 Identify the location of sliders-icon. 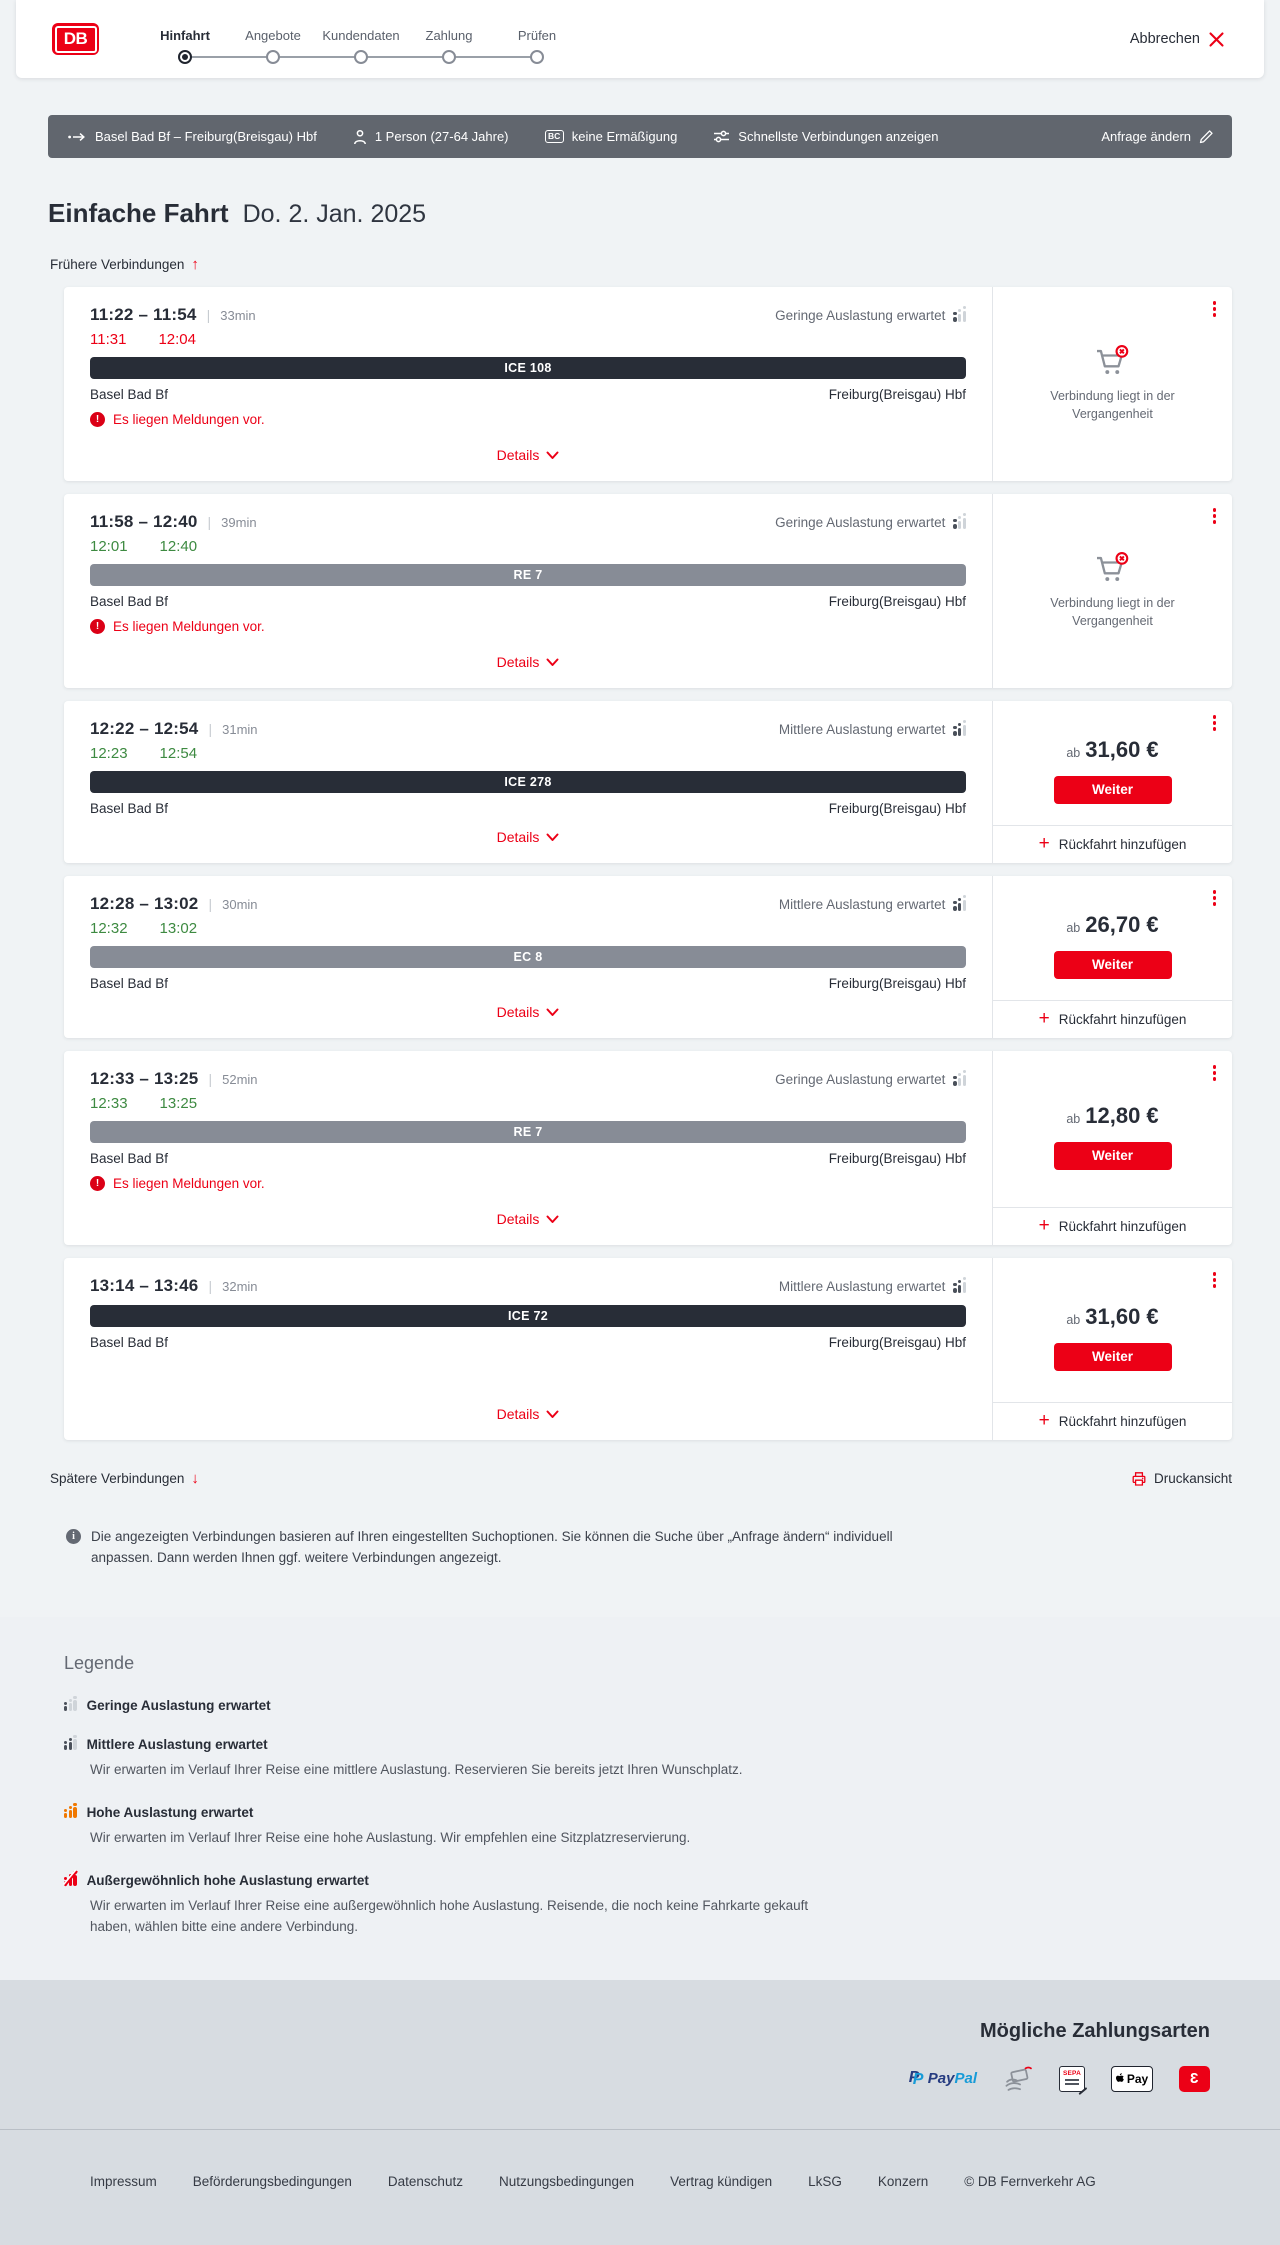
(722, 136).